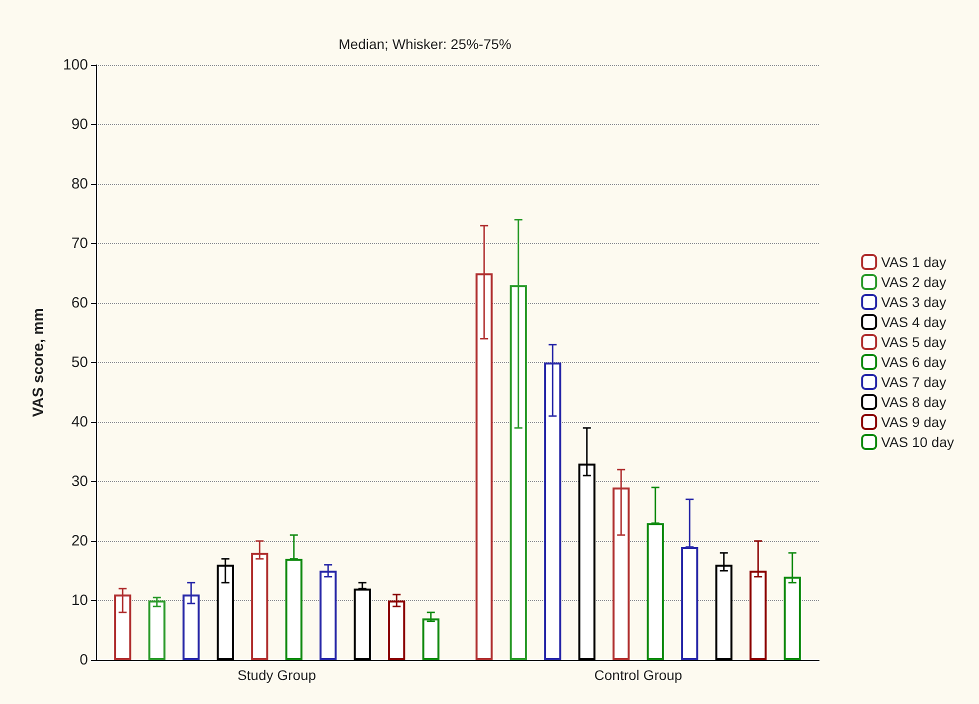 This screenshot has height=704, width=979. I want to click on legend-label: VAS 1 day, so click(913, 262).